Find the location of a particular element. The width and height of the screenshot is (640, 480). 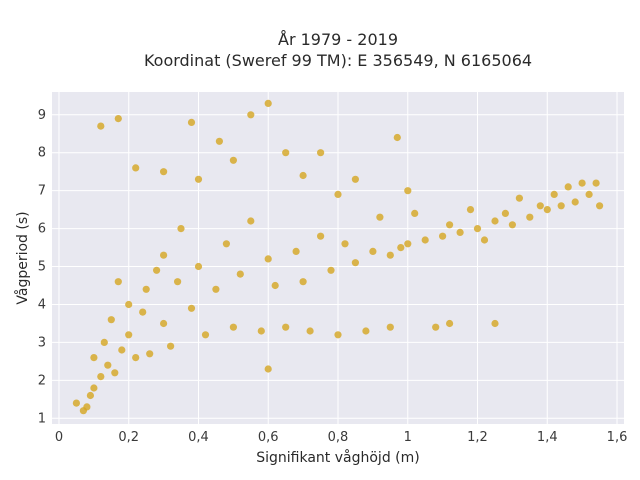

y-tick-label: 5 is located at coordinates (42, 267).